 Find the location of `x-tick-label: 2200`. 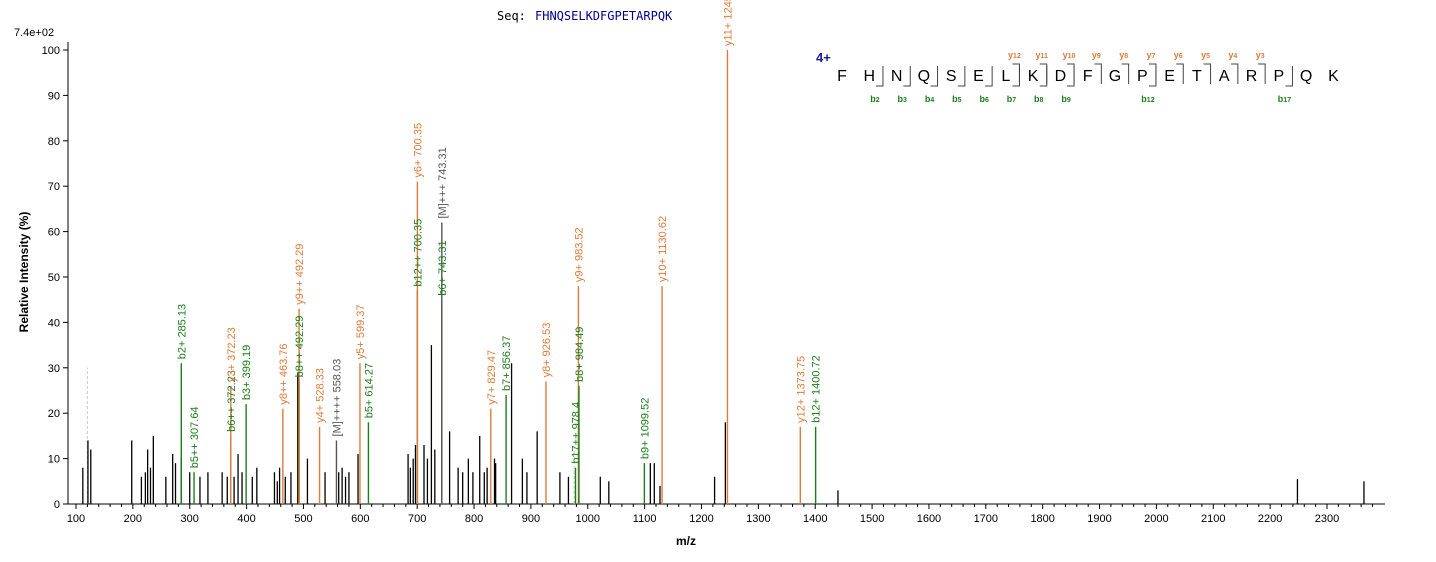

x-tick-label: 2200 is located at coordinates (1270, 519).